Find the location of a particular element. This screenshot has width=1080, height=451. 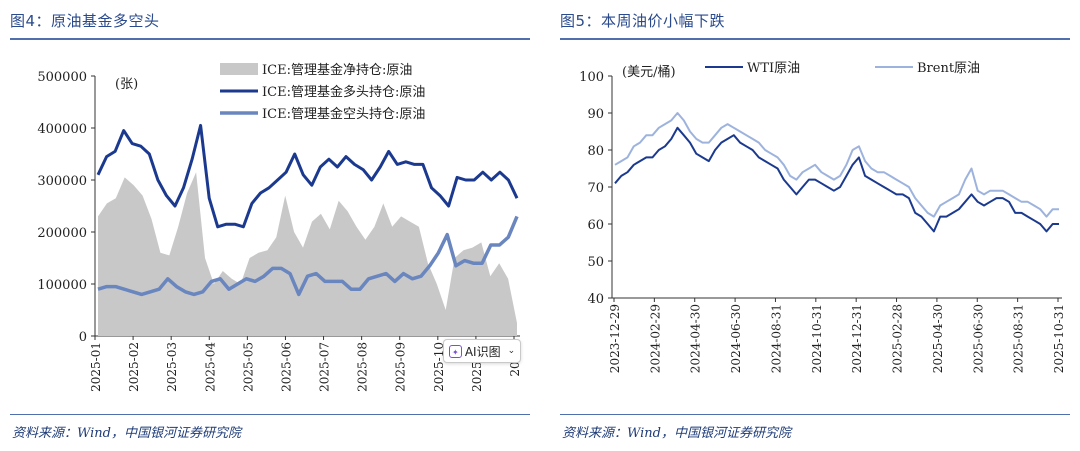

legend-label: Brent原油 is located at coordinates (948, 68).